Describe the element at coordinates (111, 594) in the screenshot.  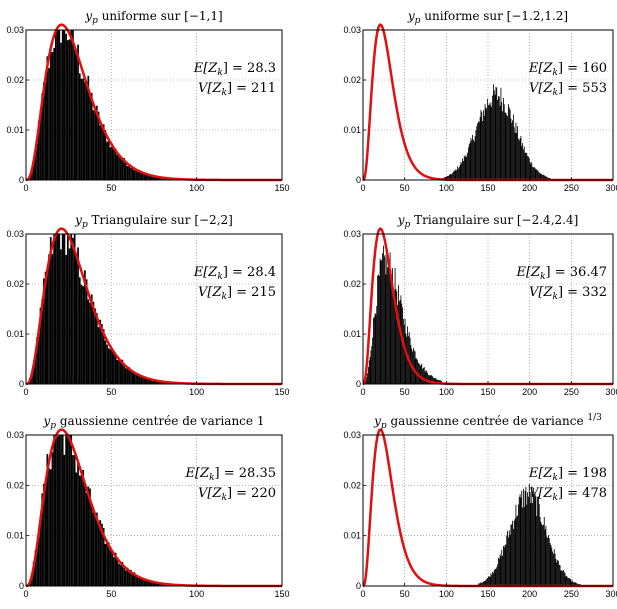
I see `x-tick-label: 50` at that location.